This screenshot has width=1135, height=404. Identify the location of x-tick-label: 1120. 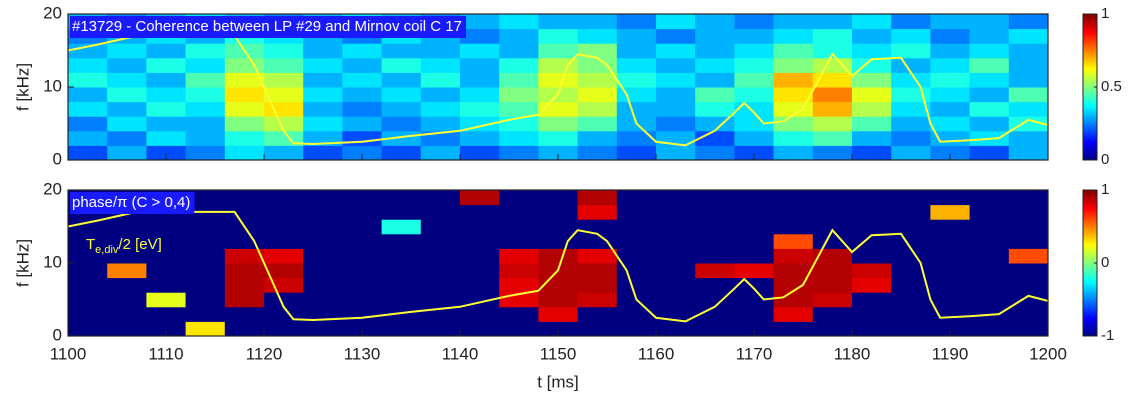
(264, 353).